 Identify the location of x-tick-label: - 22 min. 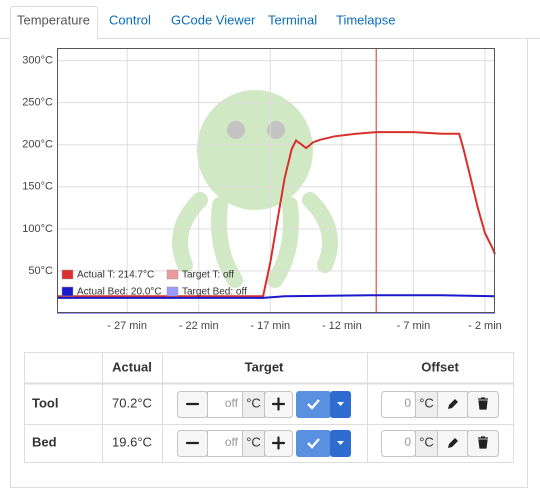
(199, 326).